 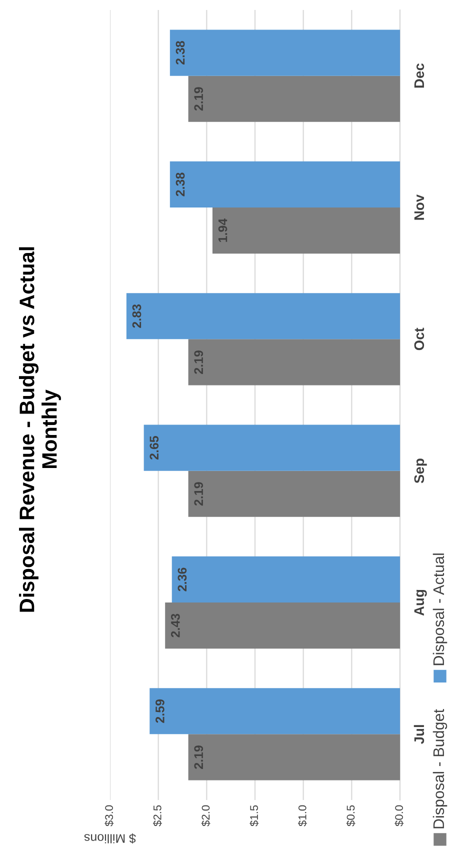 I want to click on y-tick-label: Dec, so click(x=419, y=76).